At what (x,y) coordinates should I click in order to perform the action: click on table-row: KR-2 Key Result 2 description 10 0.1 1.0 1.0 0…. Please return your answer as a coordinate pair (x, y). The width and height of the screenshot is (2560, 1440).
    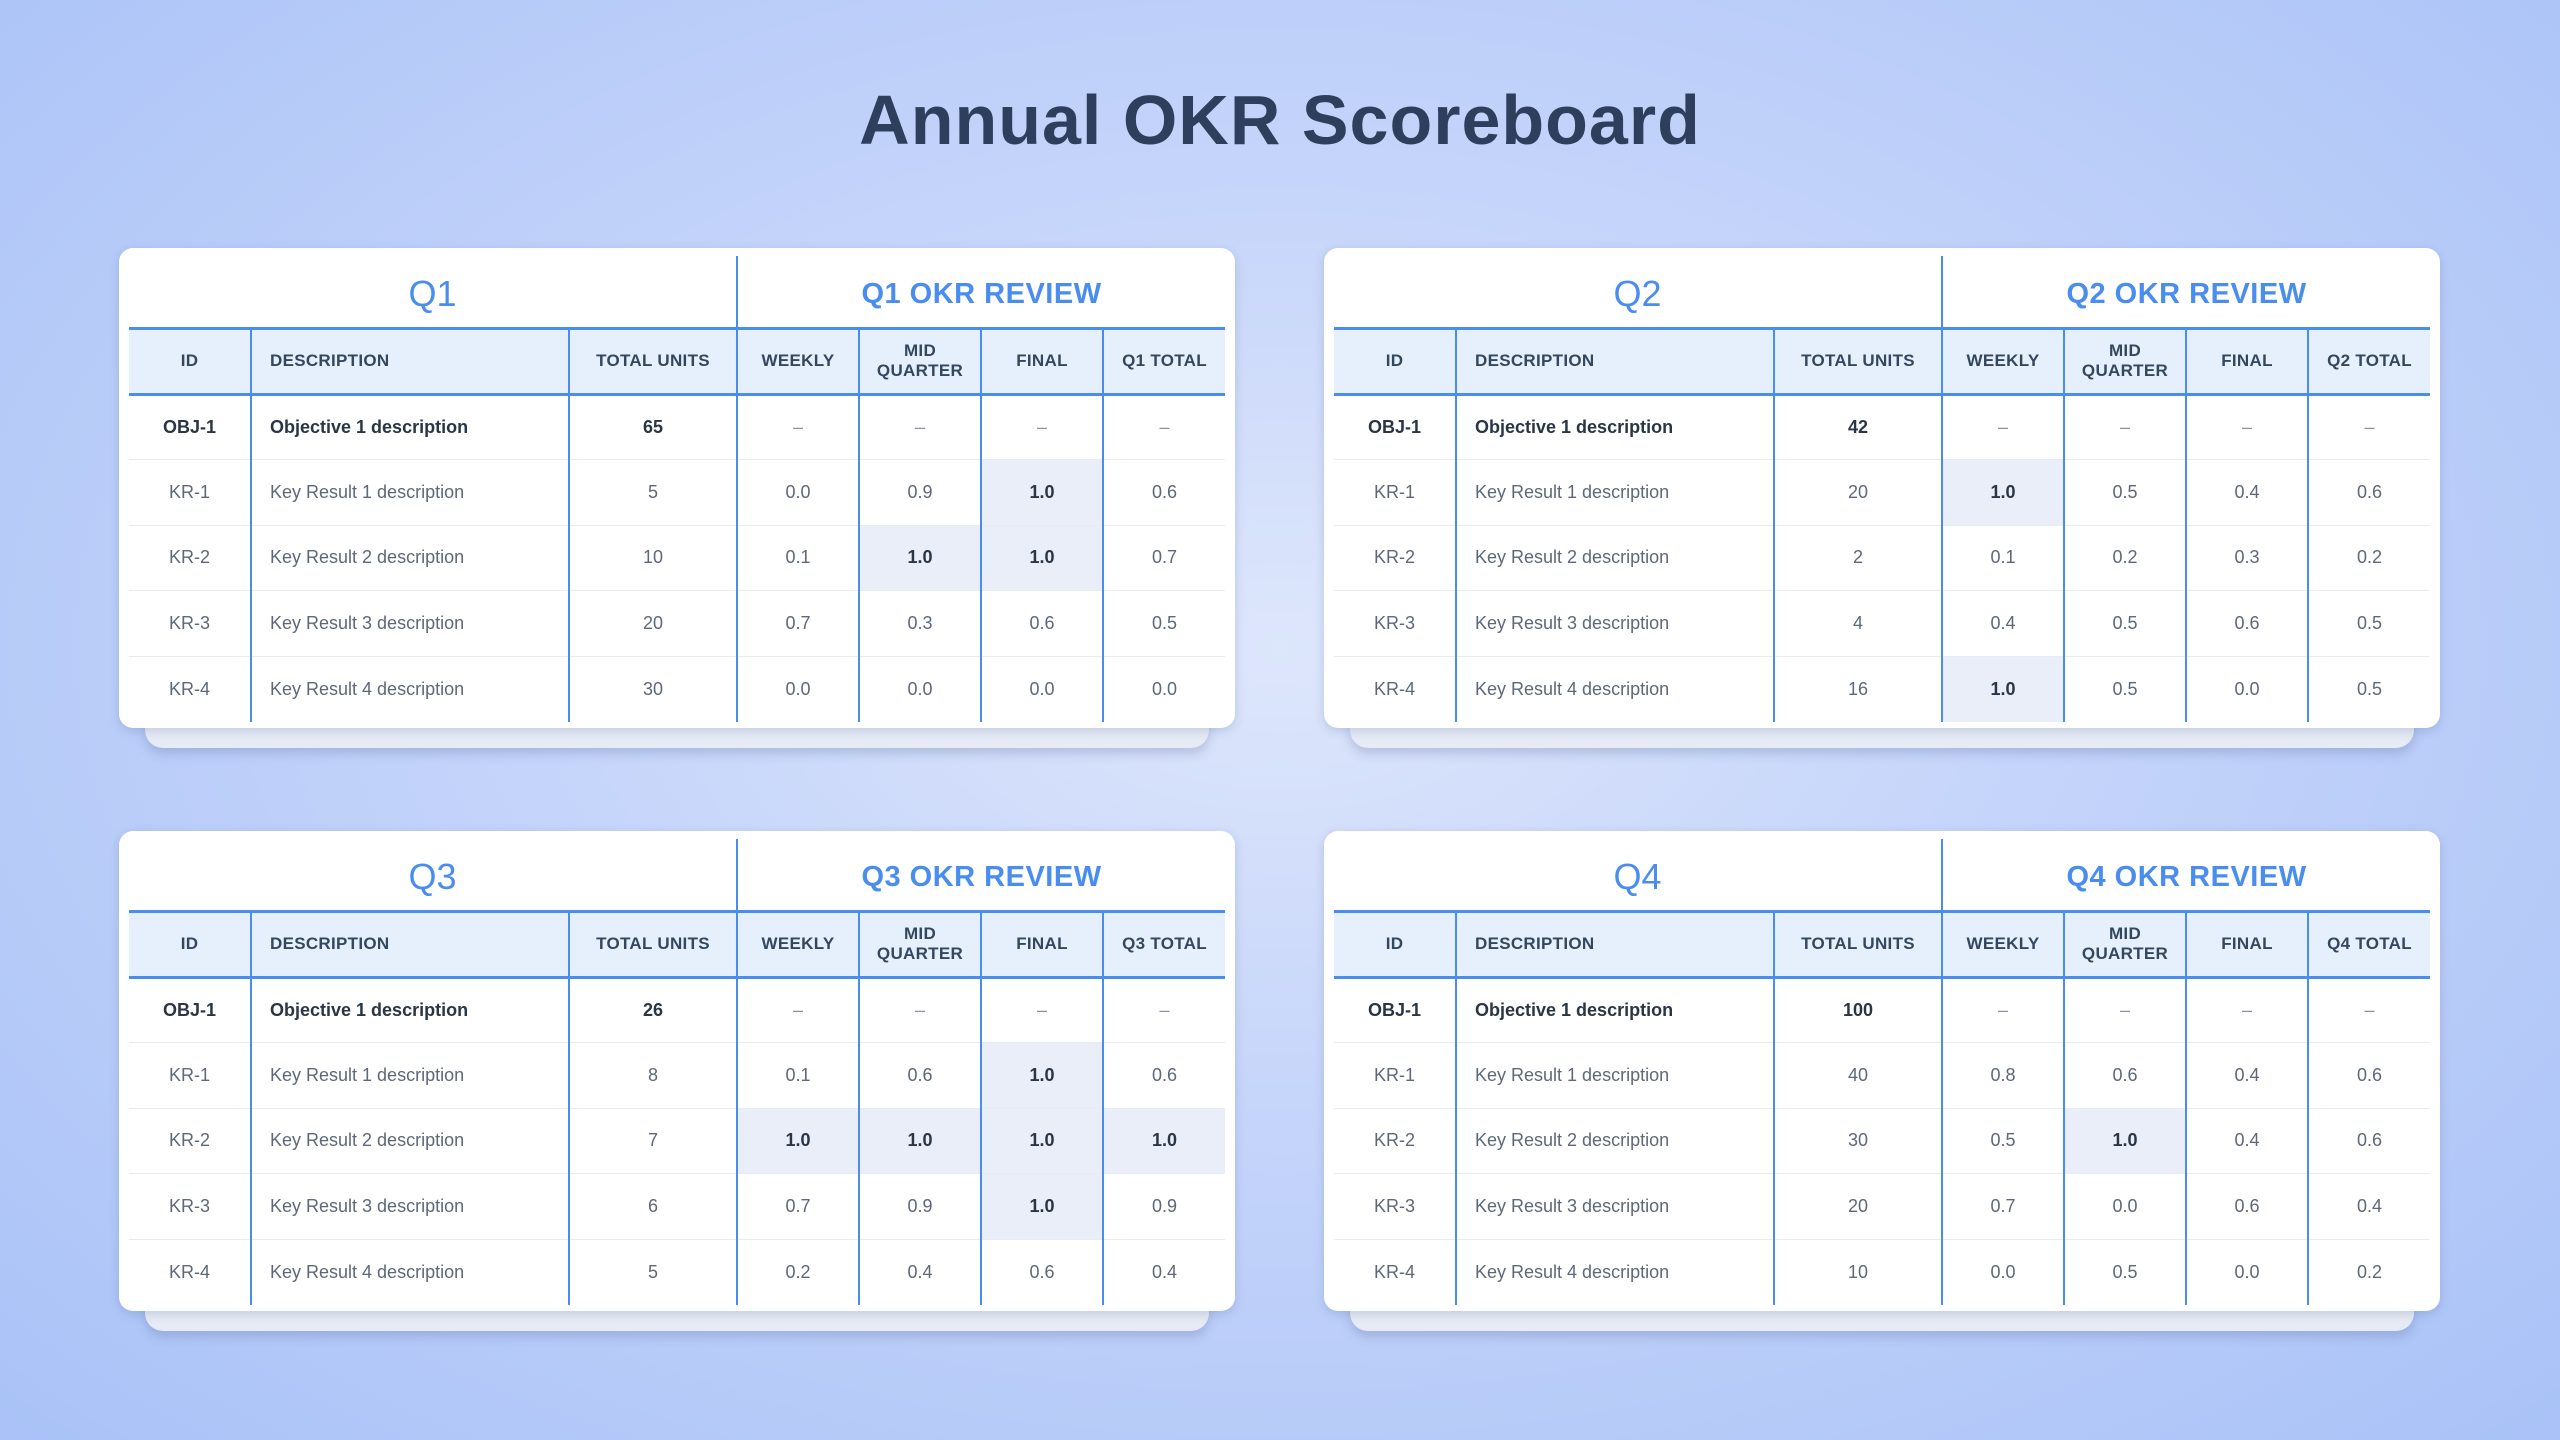
    Looking at the image, I should click on (677, 558).